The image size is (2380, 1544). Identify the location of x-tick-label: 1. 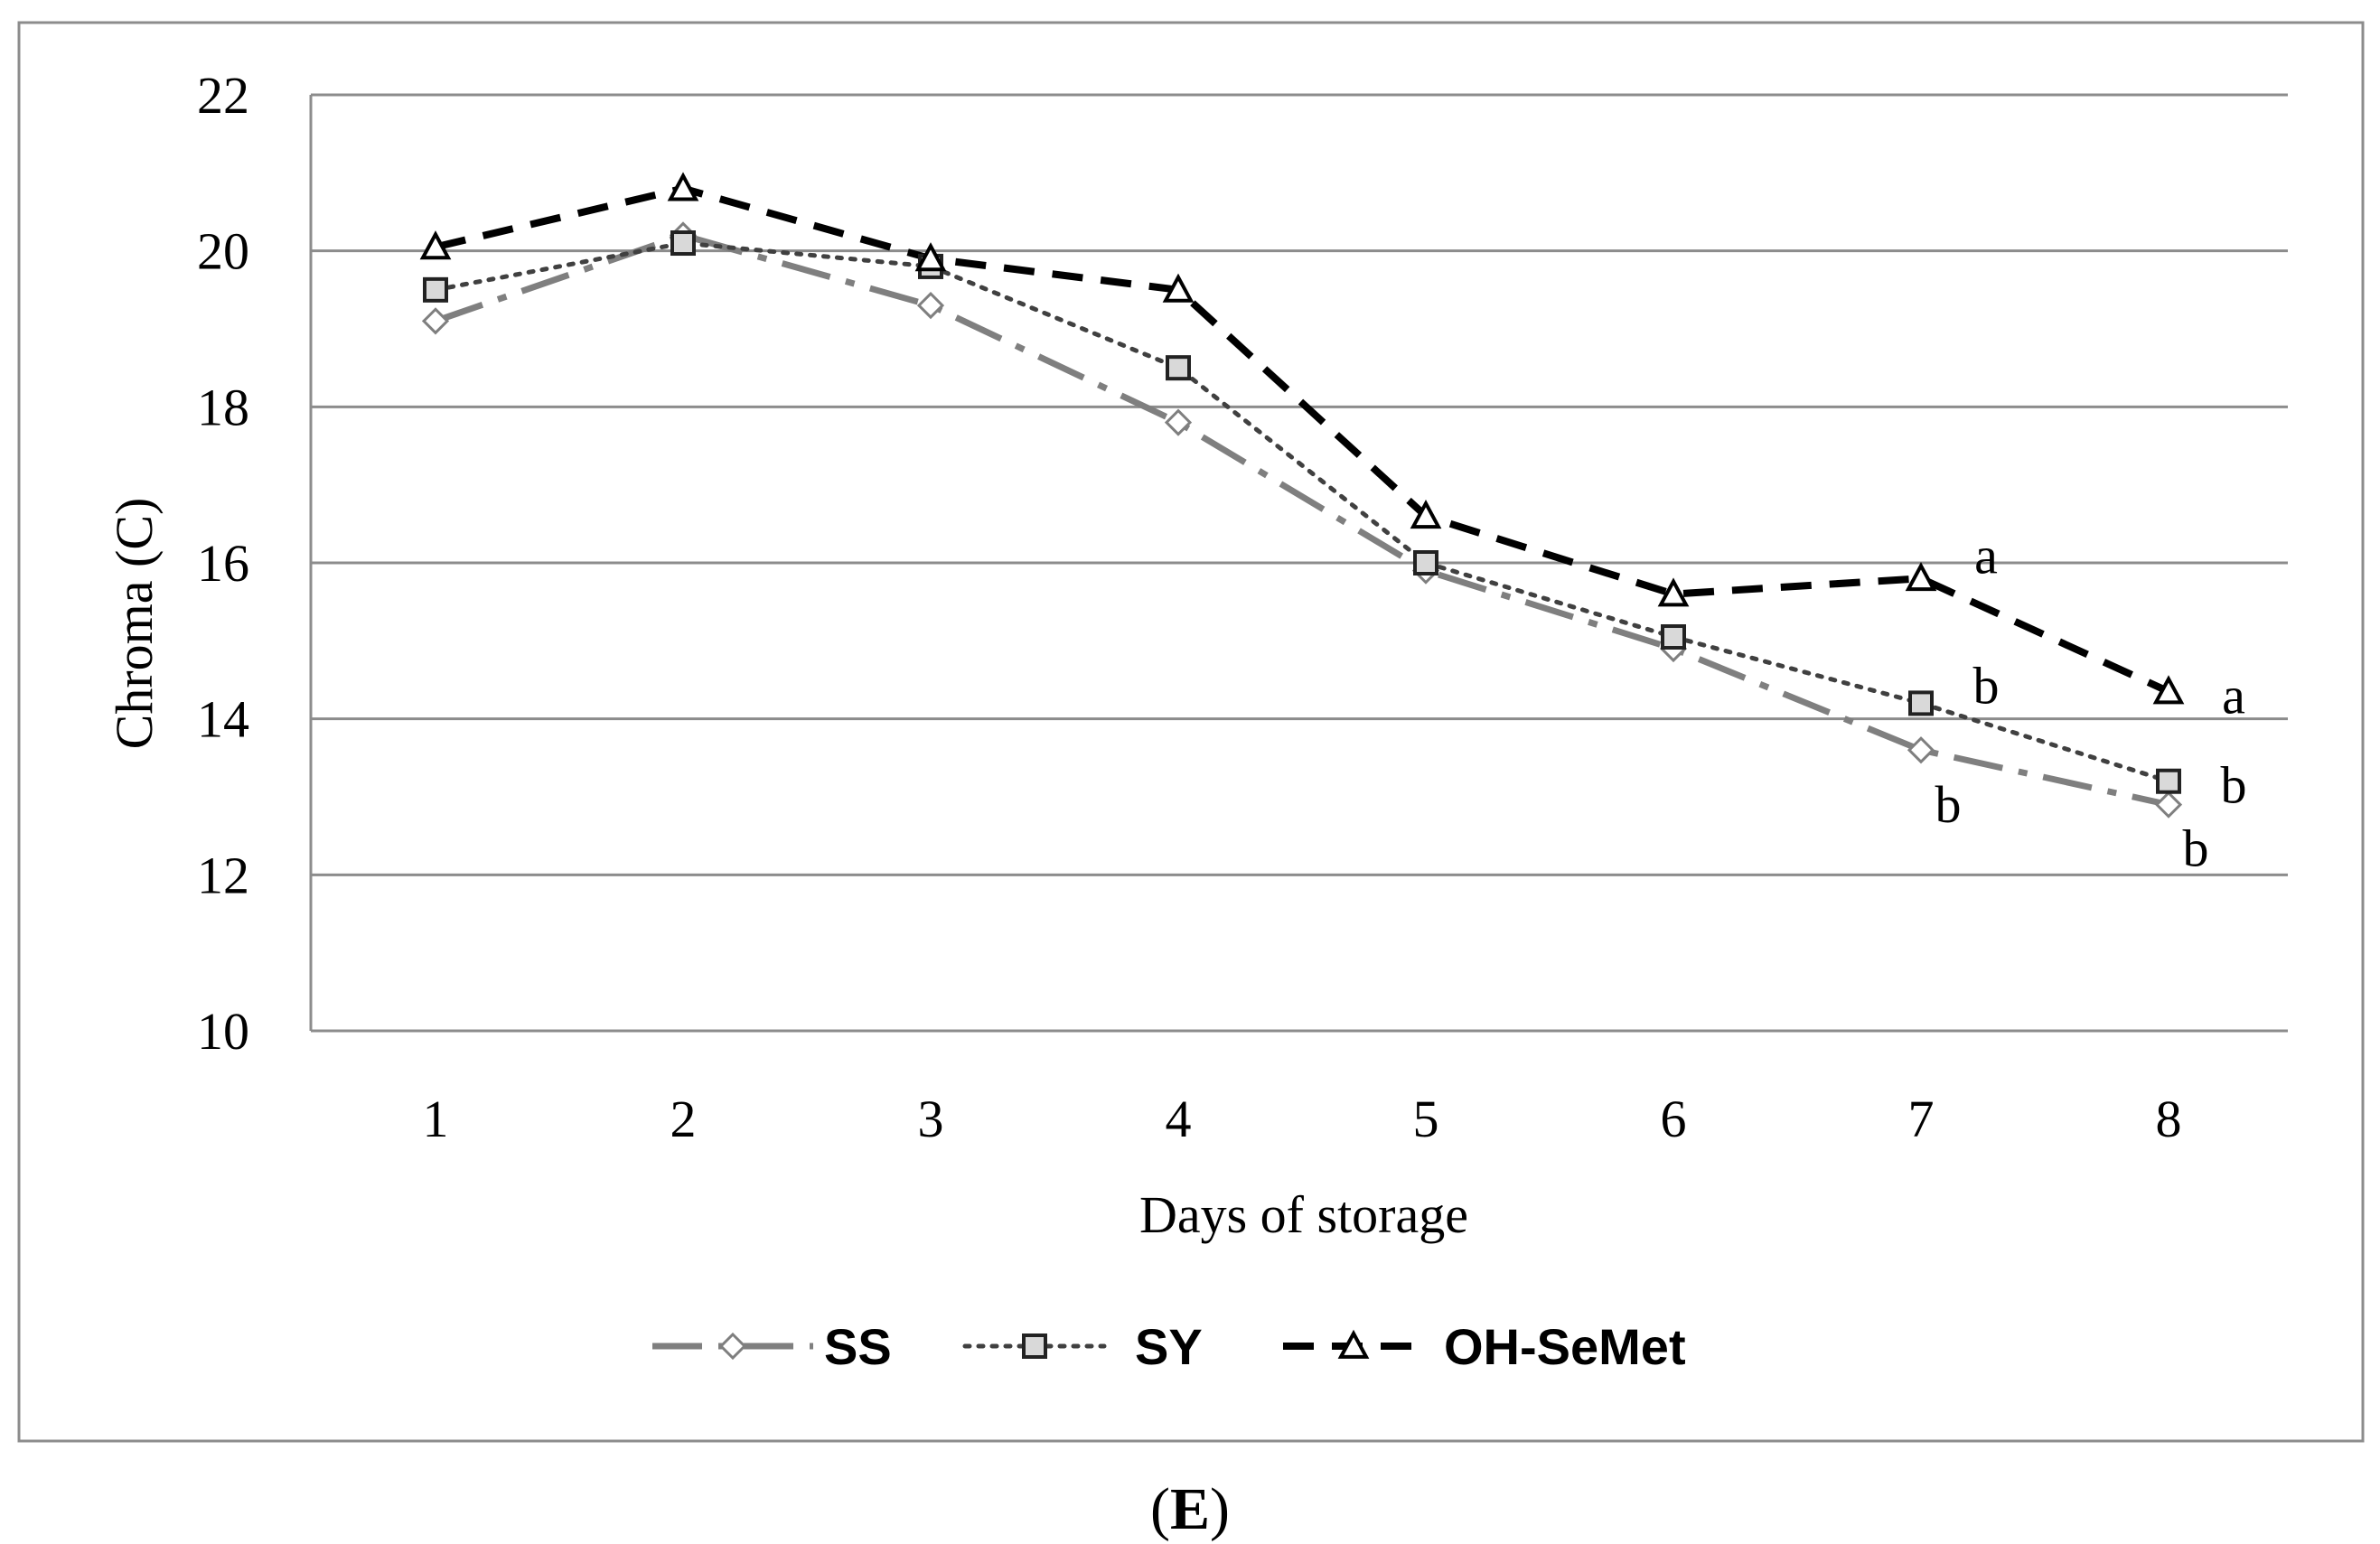
(436, 1119).